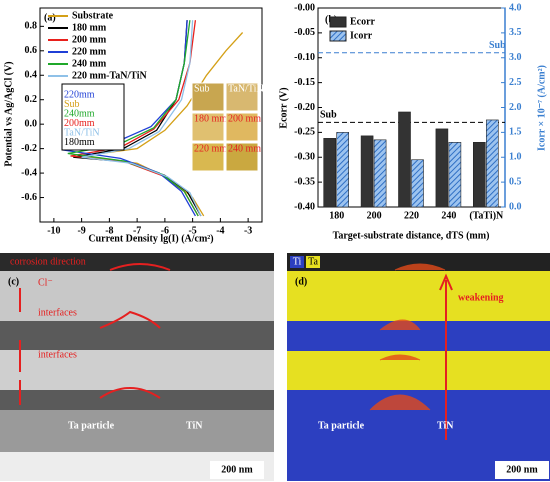 The width and height of the screenshot is (550, 482). Describe the element at coordinates (374, 215) in the screenshot. I see `x-tick-label: 200` at that location.